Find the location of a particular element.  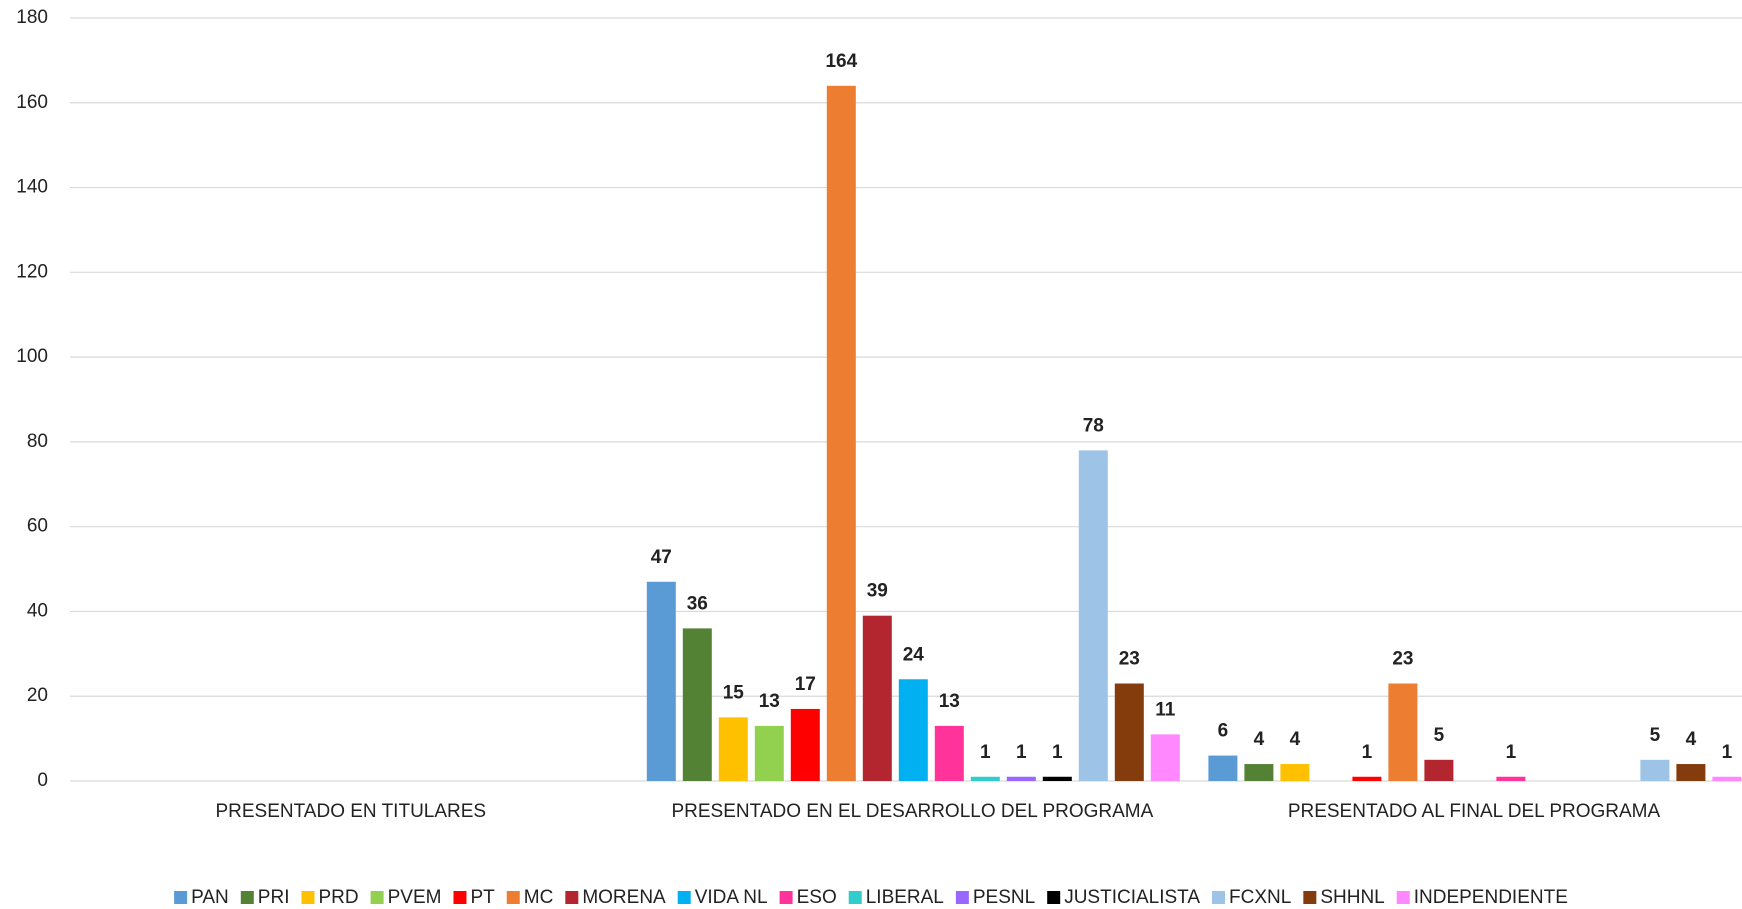

y-tick-label: 80 is located at coordinates (37, 441).